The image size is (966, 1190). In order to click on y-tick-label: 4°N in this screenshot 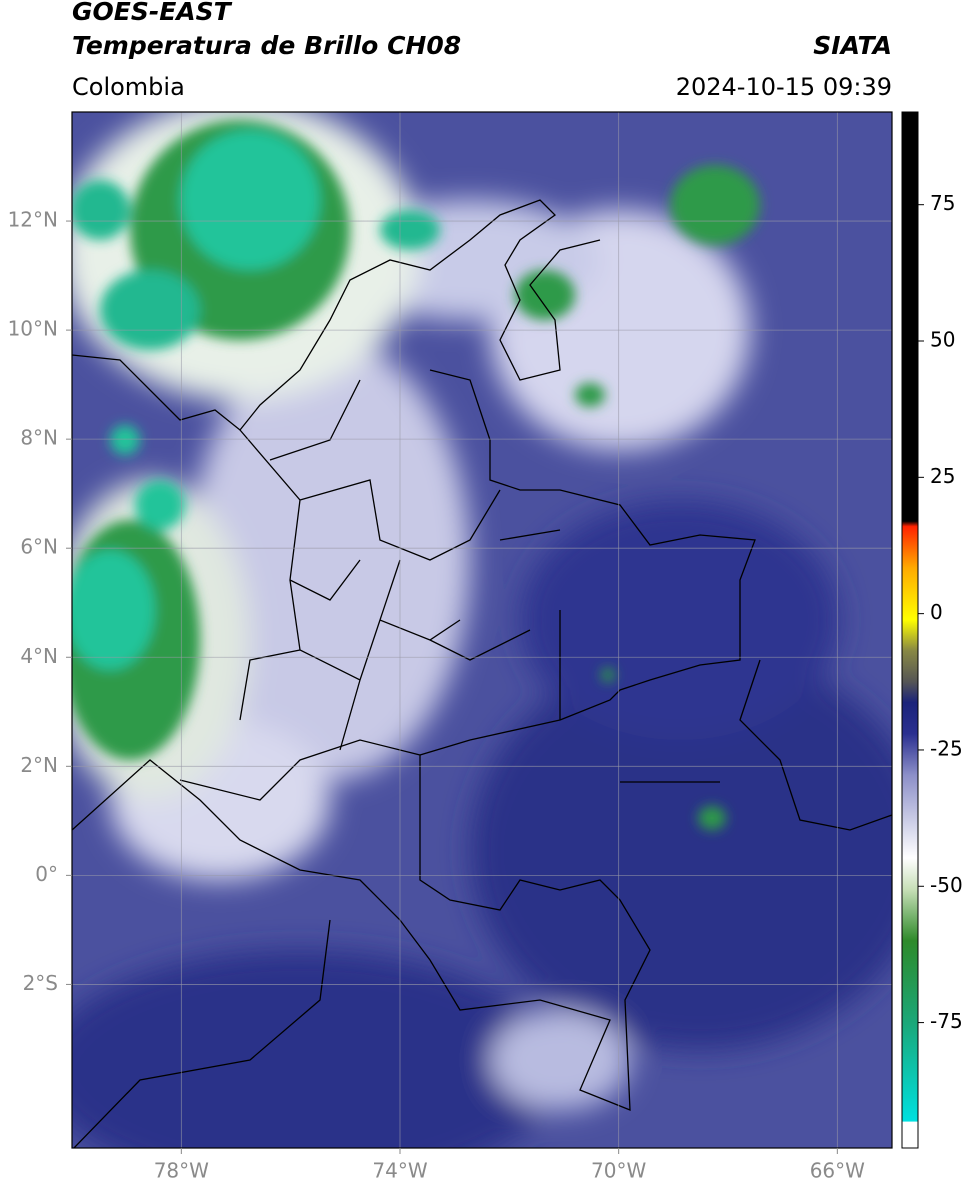, I will do `click(39, 656)`.